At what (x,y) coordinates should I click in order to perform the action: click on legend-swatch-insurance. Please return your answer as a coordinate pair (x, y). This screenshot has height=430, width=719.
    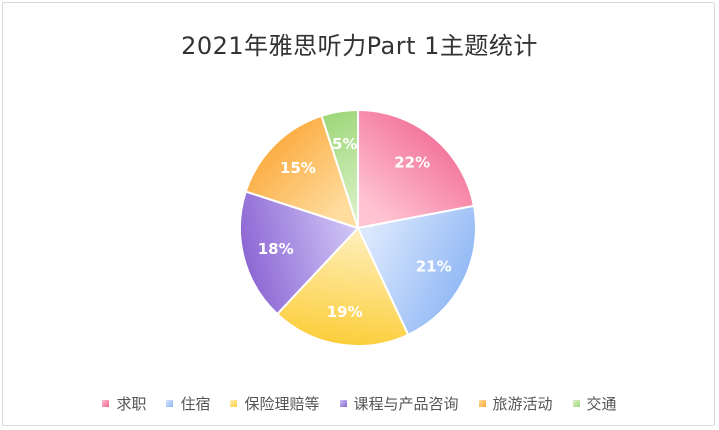
    Looking at the image, I should click on (234, 403).